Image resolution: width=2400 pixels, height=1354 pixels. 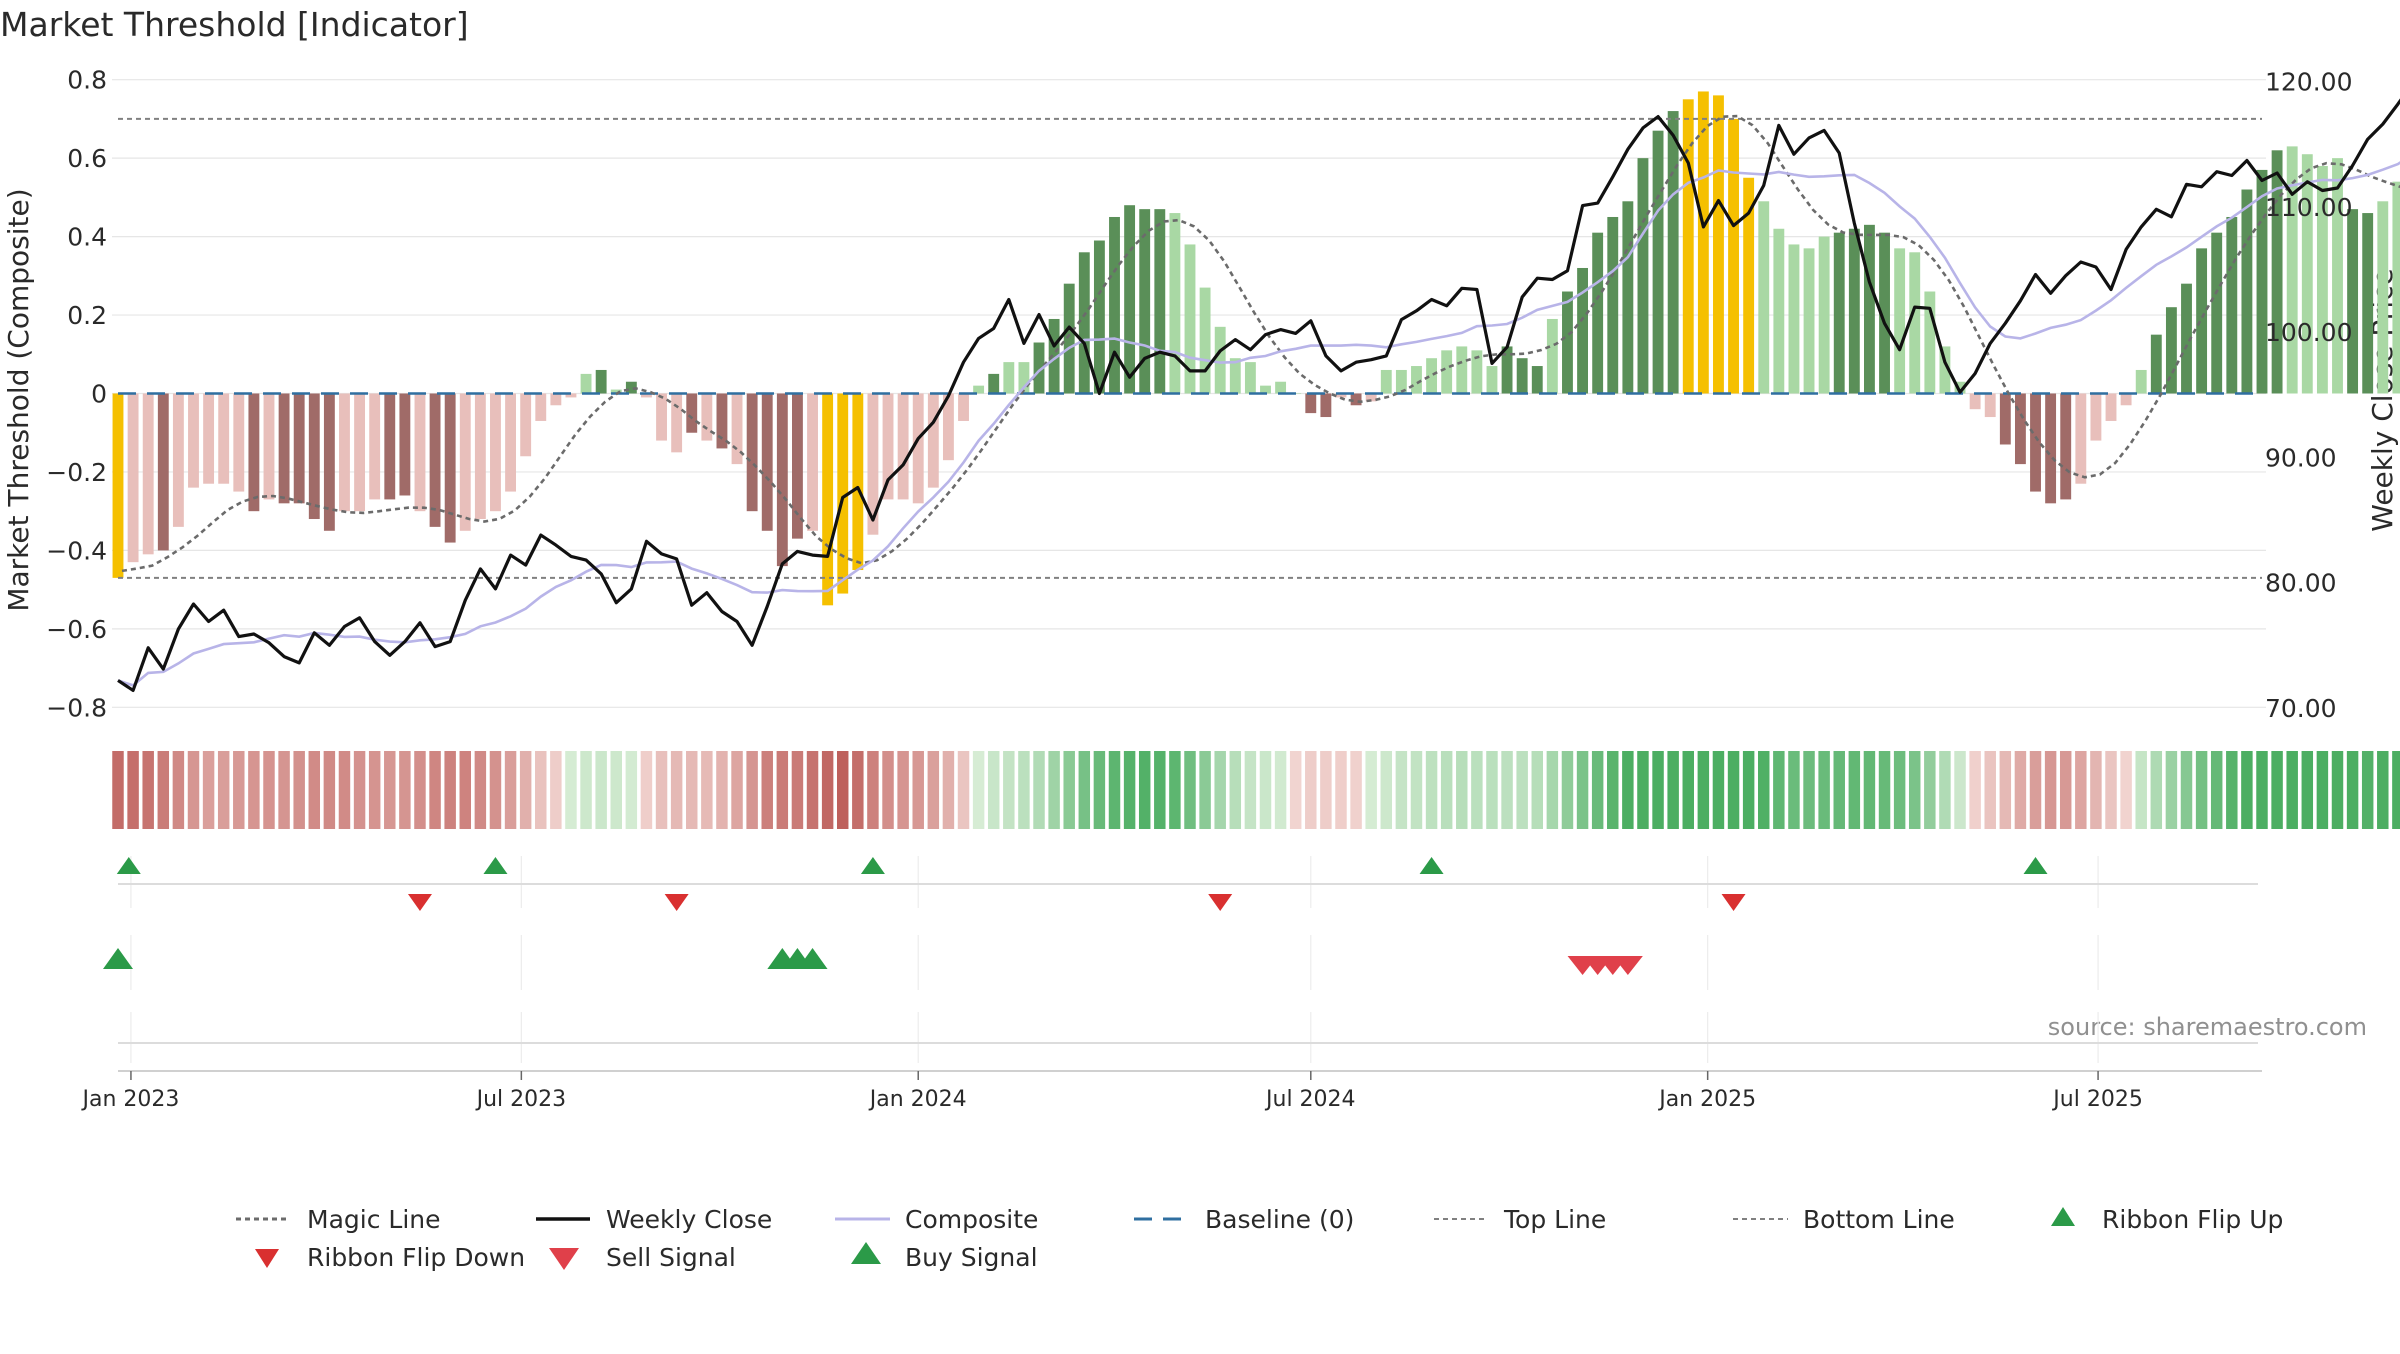 What do you see at coordinates (1879, 1219) in the screenshot?
I see `legend-bottom-line-label: Bottom Line` at bounding box center [1879, 1219].